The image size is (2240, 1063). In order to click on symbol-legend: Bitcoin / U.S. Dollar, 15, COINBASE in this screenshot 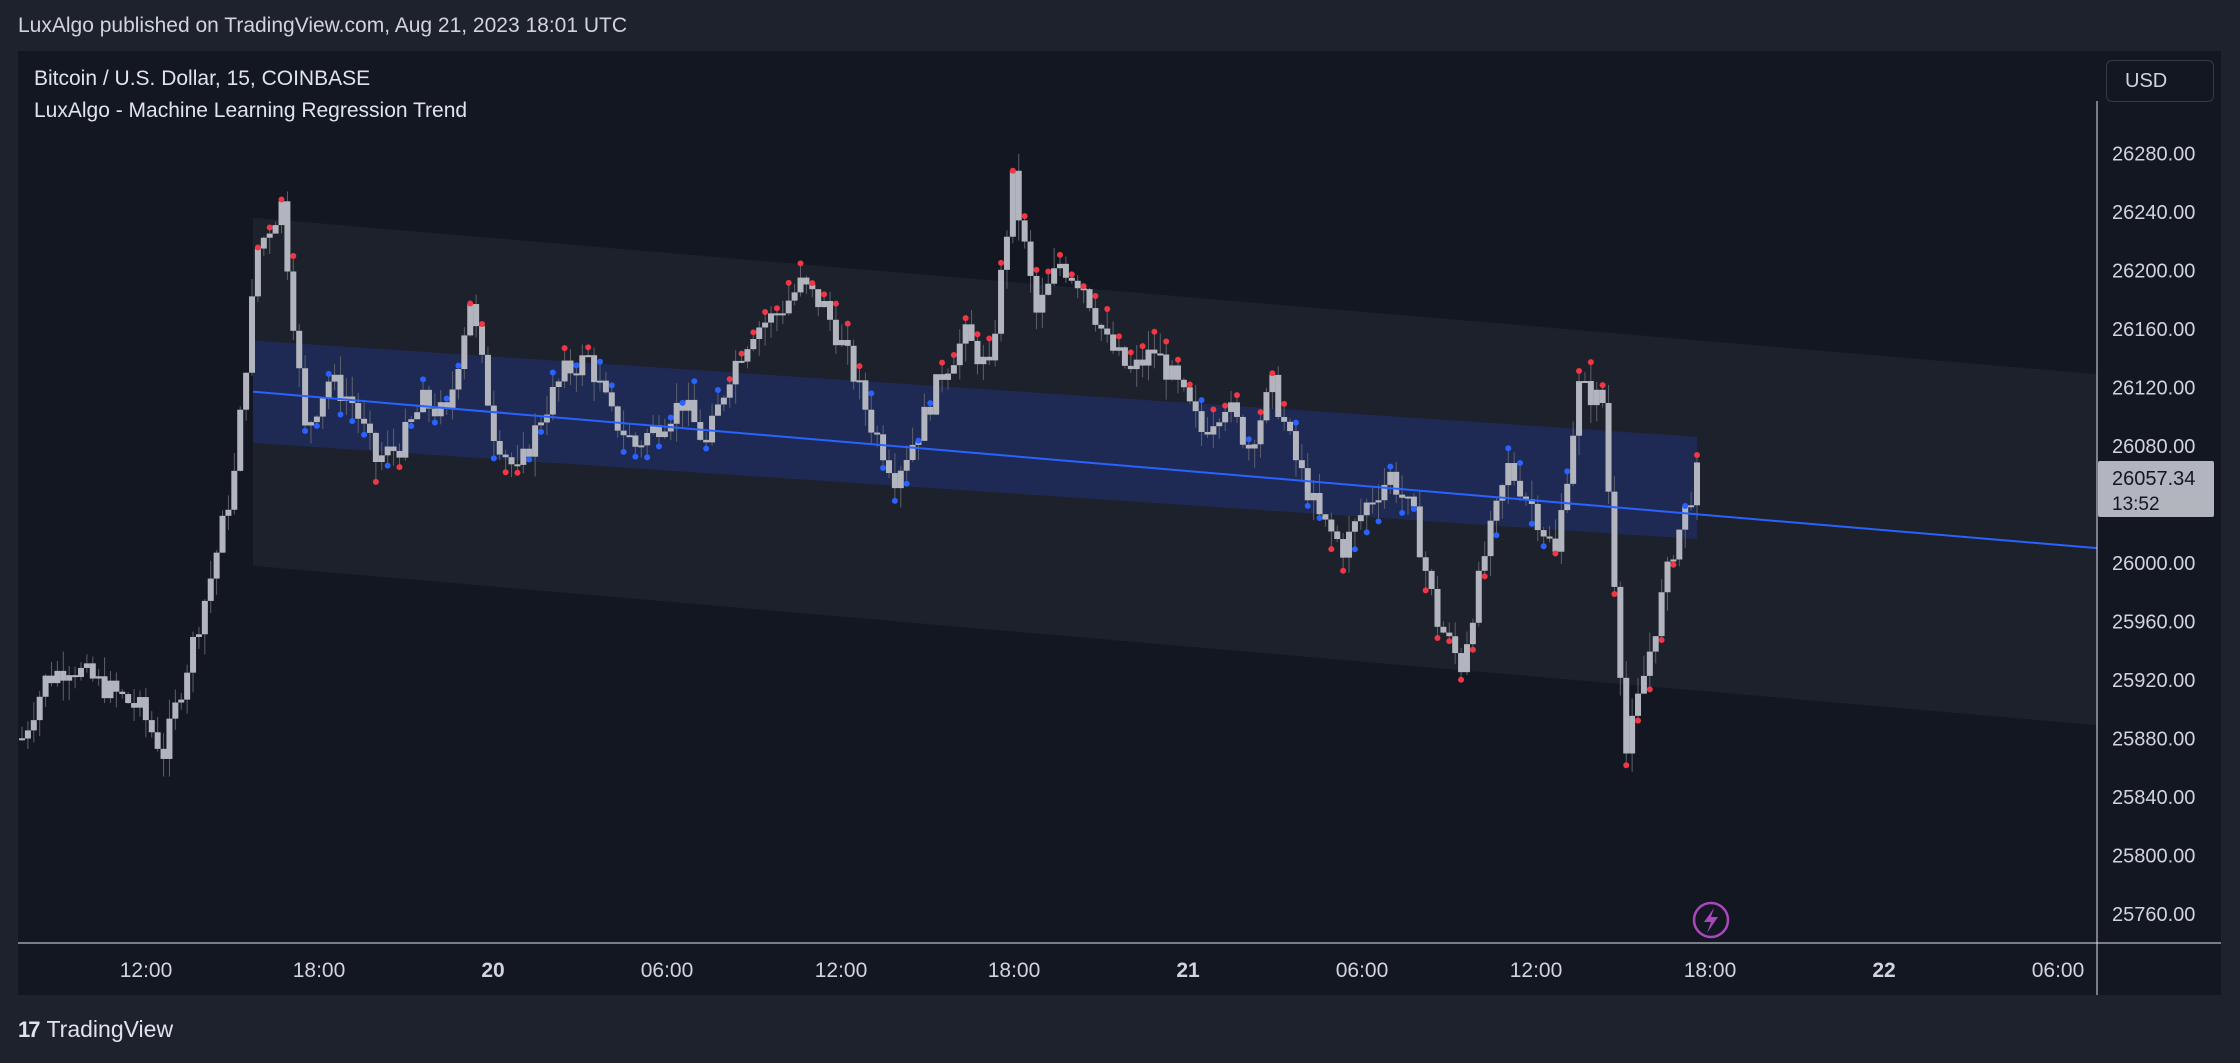, I will do `click(202, 78)`.